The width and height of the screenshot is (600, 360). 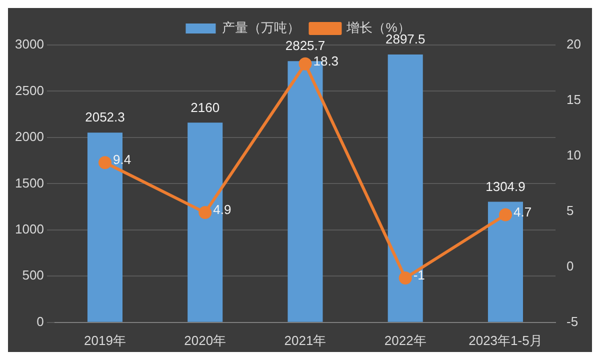 I want to click on data-label: 1304.9, so click(x=506, y=186).